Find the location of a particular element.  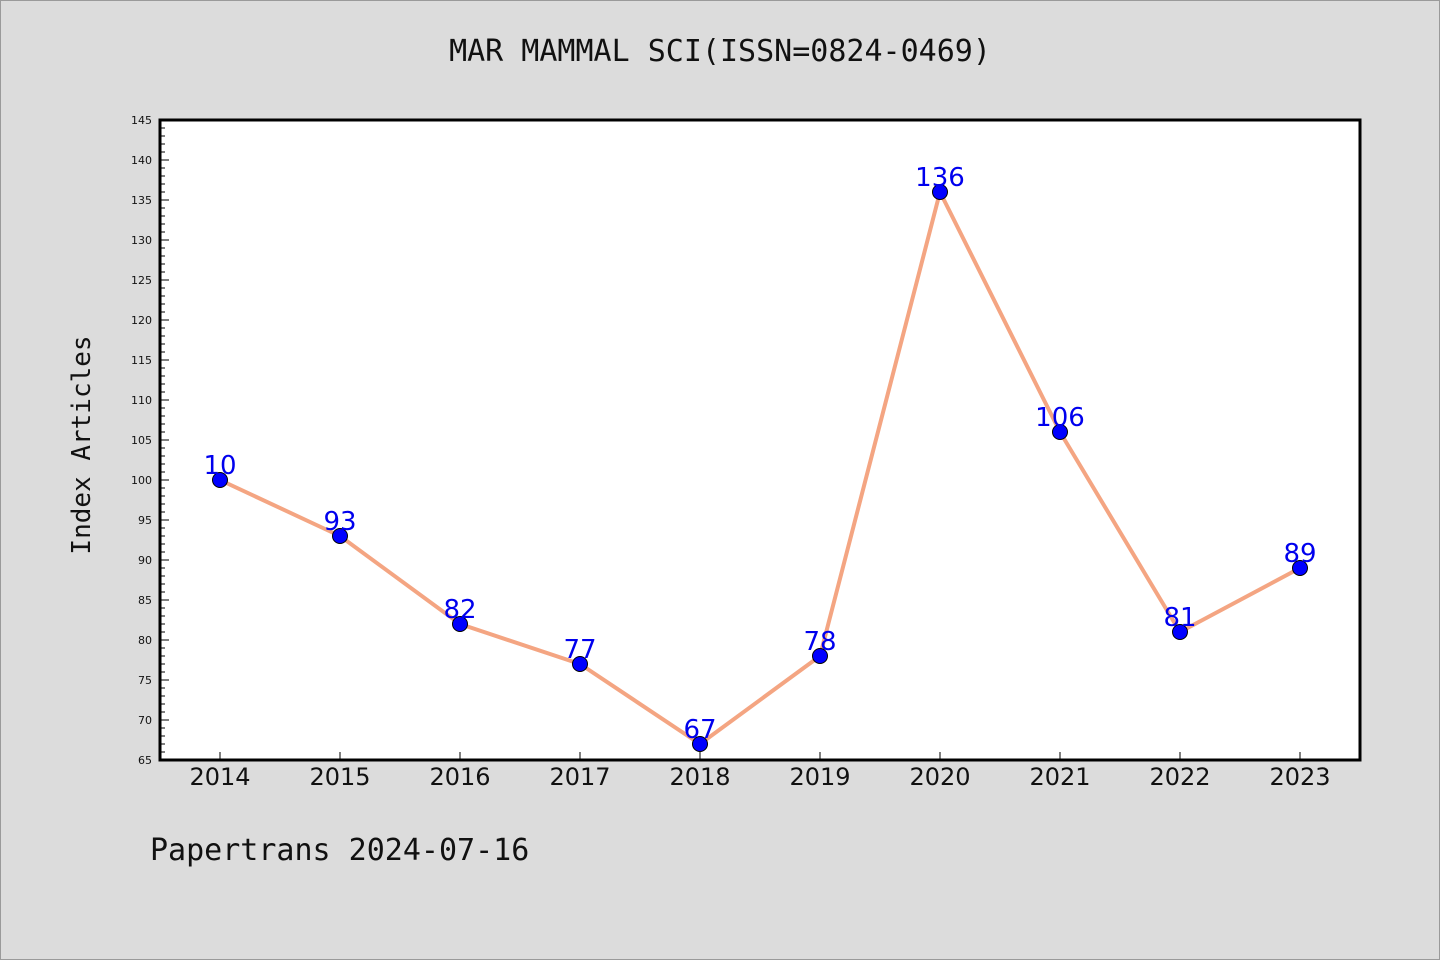

y-tick-label: 130 is located at coordinates (141, 240).